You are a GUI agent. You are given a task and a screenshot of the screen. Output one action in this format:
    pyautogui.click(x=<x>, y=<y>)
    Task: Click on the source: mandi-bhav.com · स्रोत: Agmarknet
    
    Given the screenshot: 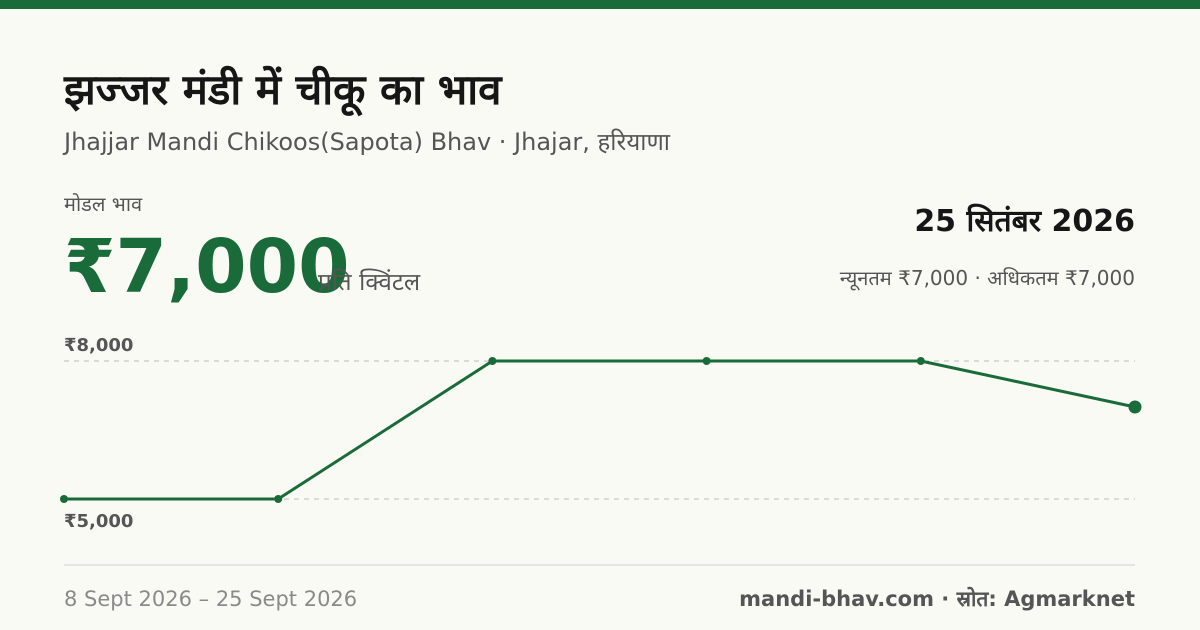 What is the action you would take?
    pyautogui.click(x=937, y=598)
    